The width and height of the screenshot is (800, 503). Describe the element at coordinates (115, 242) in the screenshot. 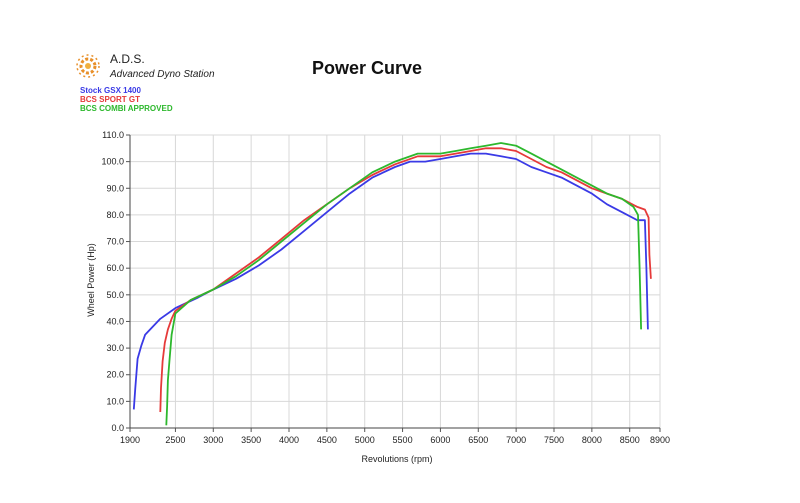

I see `y-tick-label: 70.0` at that location.